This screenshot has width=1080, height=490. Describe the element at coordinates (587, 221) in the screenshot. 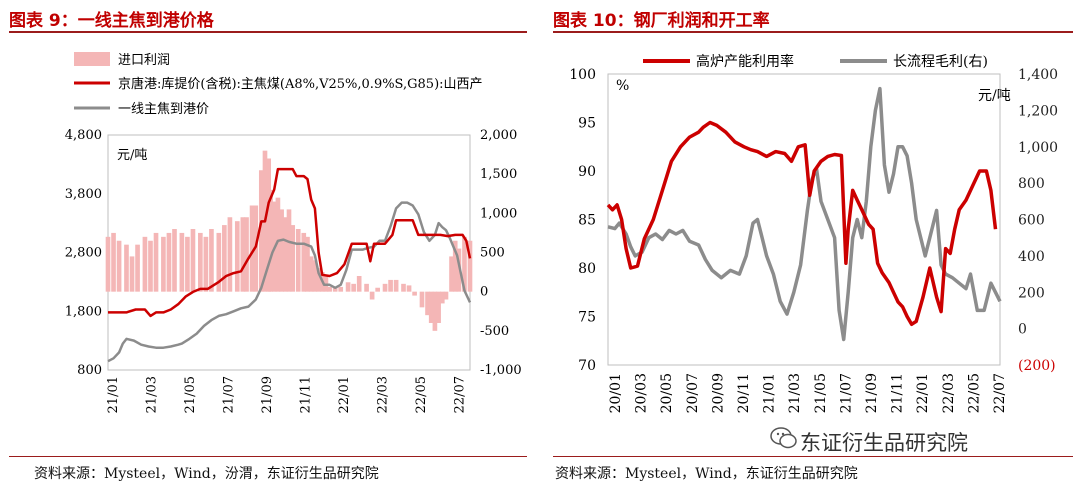

I see `right-chart-left-y-tick: 85` at that location.